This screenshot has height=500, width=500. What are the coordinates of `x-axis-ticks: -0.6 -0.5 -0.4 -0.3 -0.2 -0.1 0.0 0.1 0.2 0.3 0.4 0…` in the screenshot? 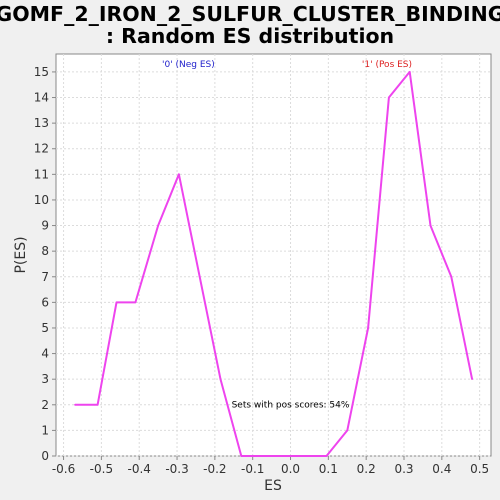 It's located at (270, 466).